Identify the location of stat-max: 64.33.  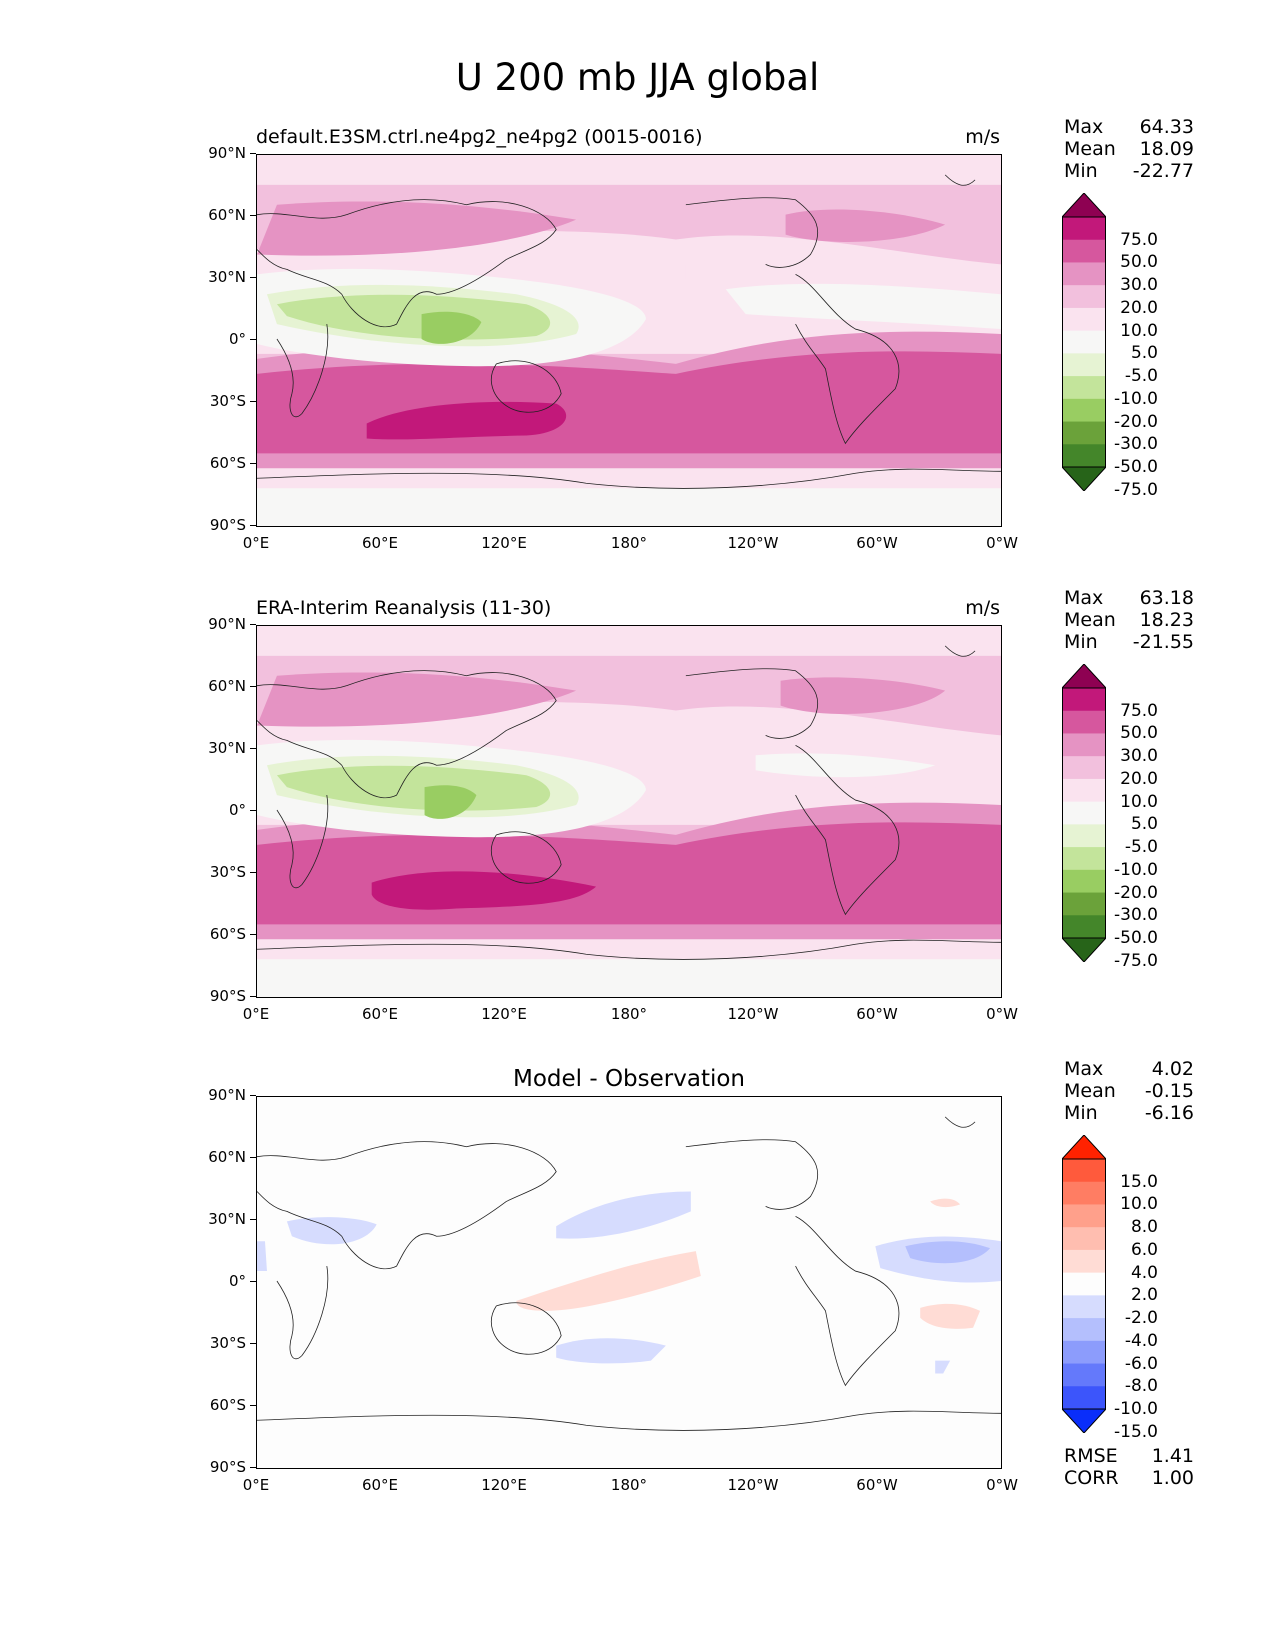
(1166, 127).